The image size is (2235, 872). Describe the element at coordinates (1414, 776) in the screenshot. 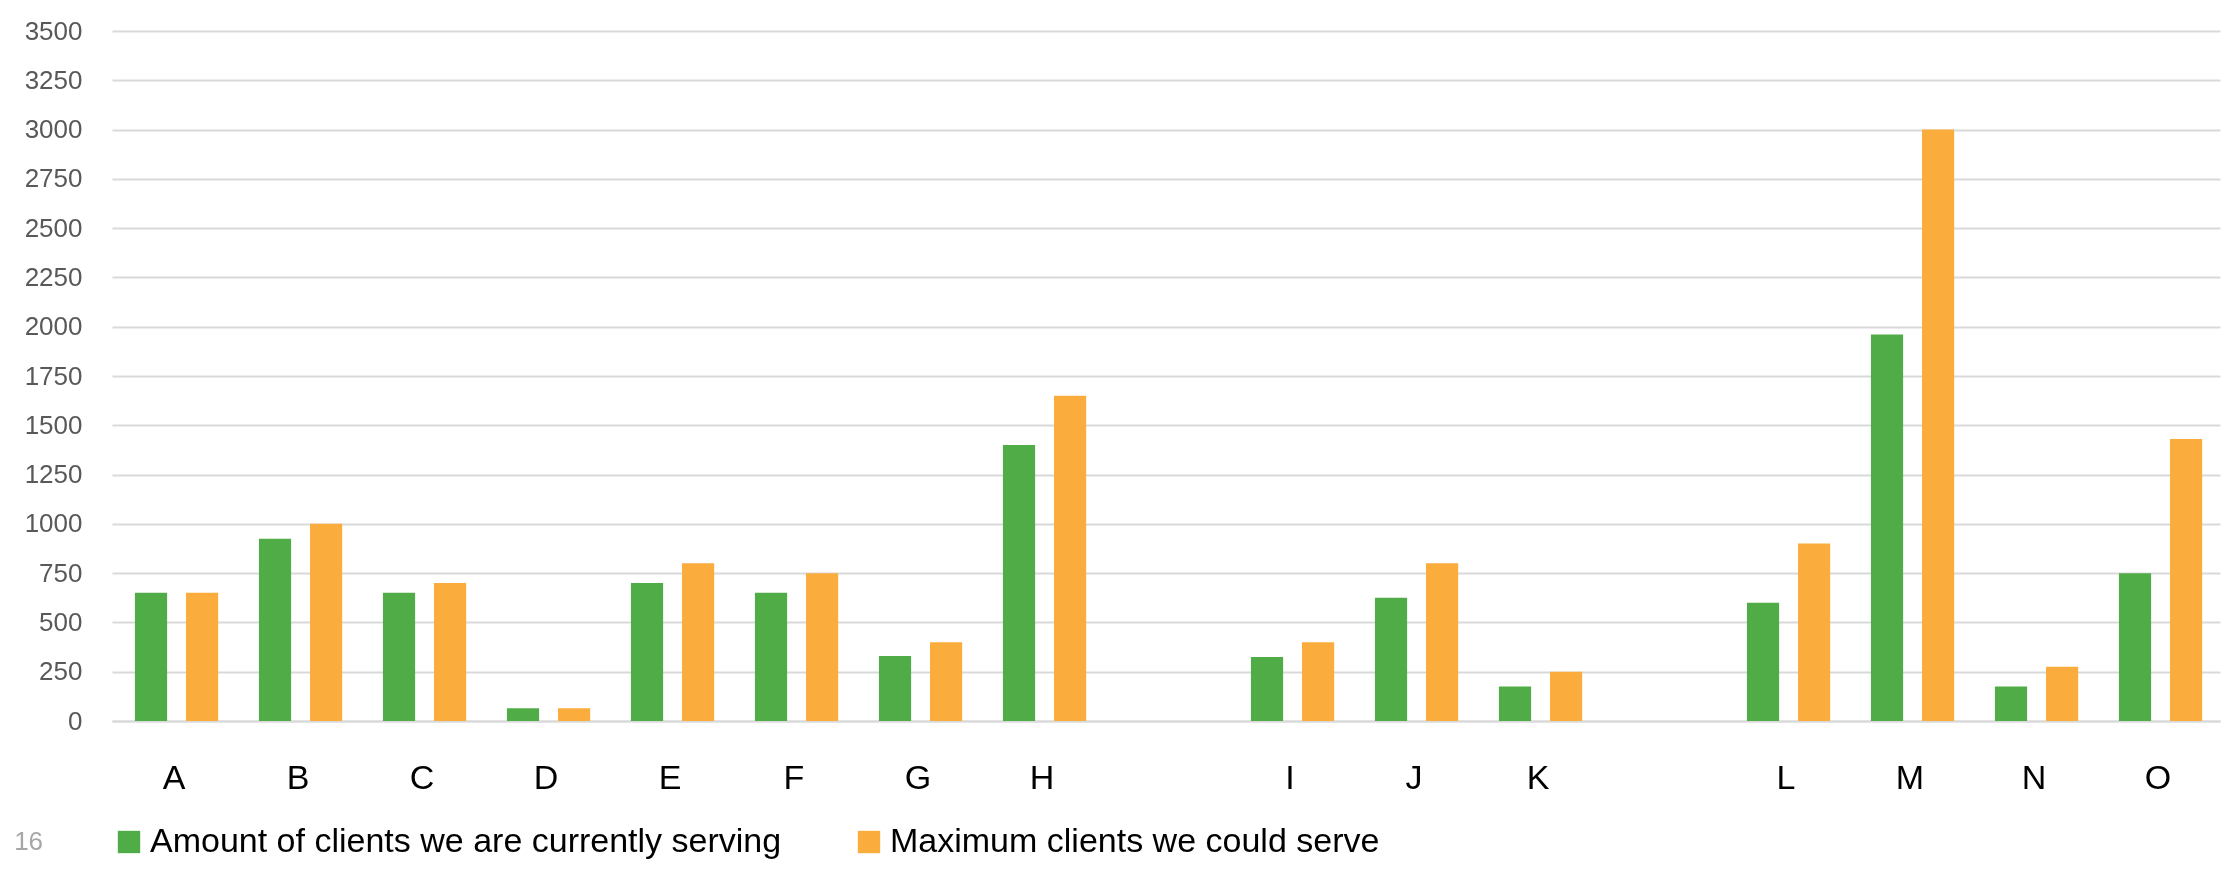

I see `x-tick-label: J` at that location.